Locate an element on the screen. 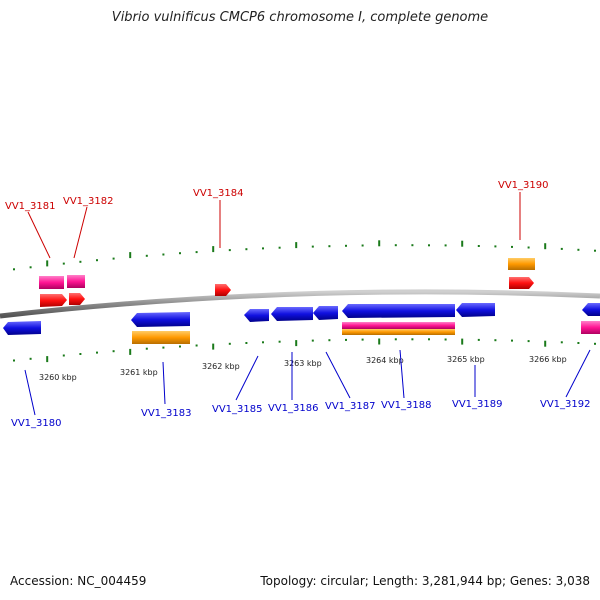  gene-label-vv1-3181: VV1_3181 is located at coordinates (30, 206).